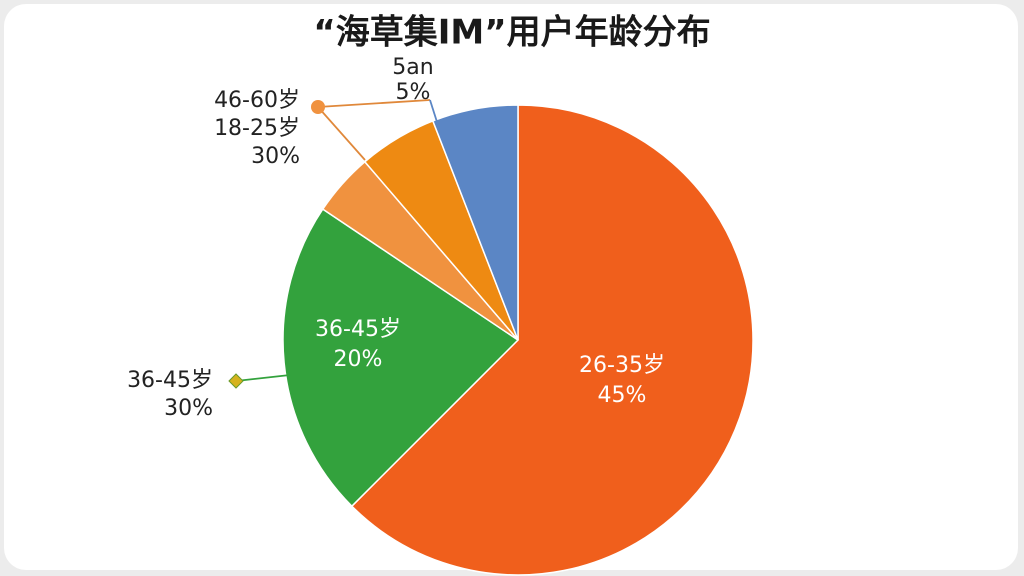 This screenshot has height=576, width=1024. Describe the element at coordinates (257, 128) in the screenshot. I see `annotation-text: 18-25岁` at that location.